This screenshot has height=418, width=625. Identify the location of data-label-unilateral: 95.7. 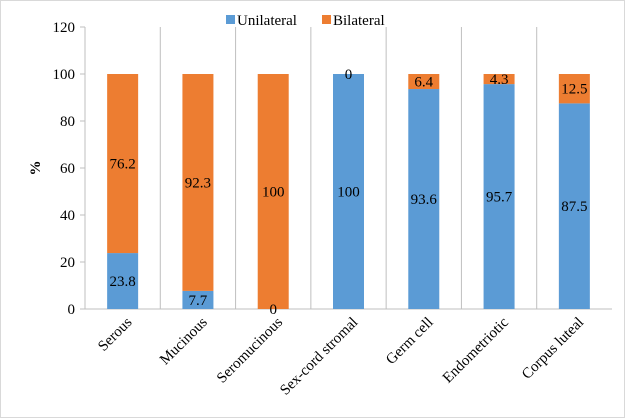
(499, 198).